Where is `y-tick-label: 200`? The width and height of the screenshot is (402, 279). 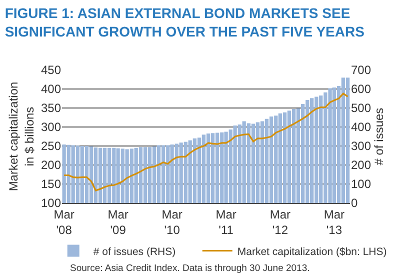 y-tick-label: 200 is located at coordinates (51, 165).